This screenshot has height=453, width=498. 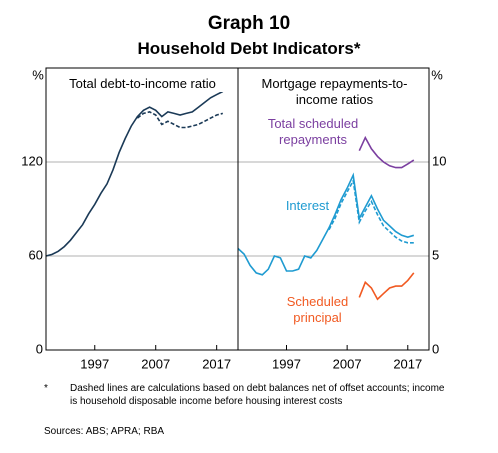 What do you see at coordinates (307, 205) in the screenshot?
I see `series-label: Interest` at bounding box center [307, 205].